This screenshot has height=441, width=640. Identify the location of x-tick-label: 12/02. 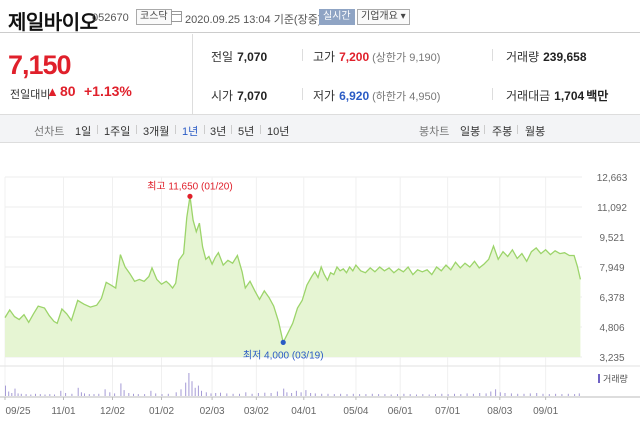
(112, 411).